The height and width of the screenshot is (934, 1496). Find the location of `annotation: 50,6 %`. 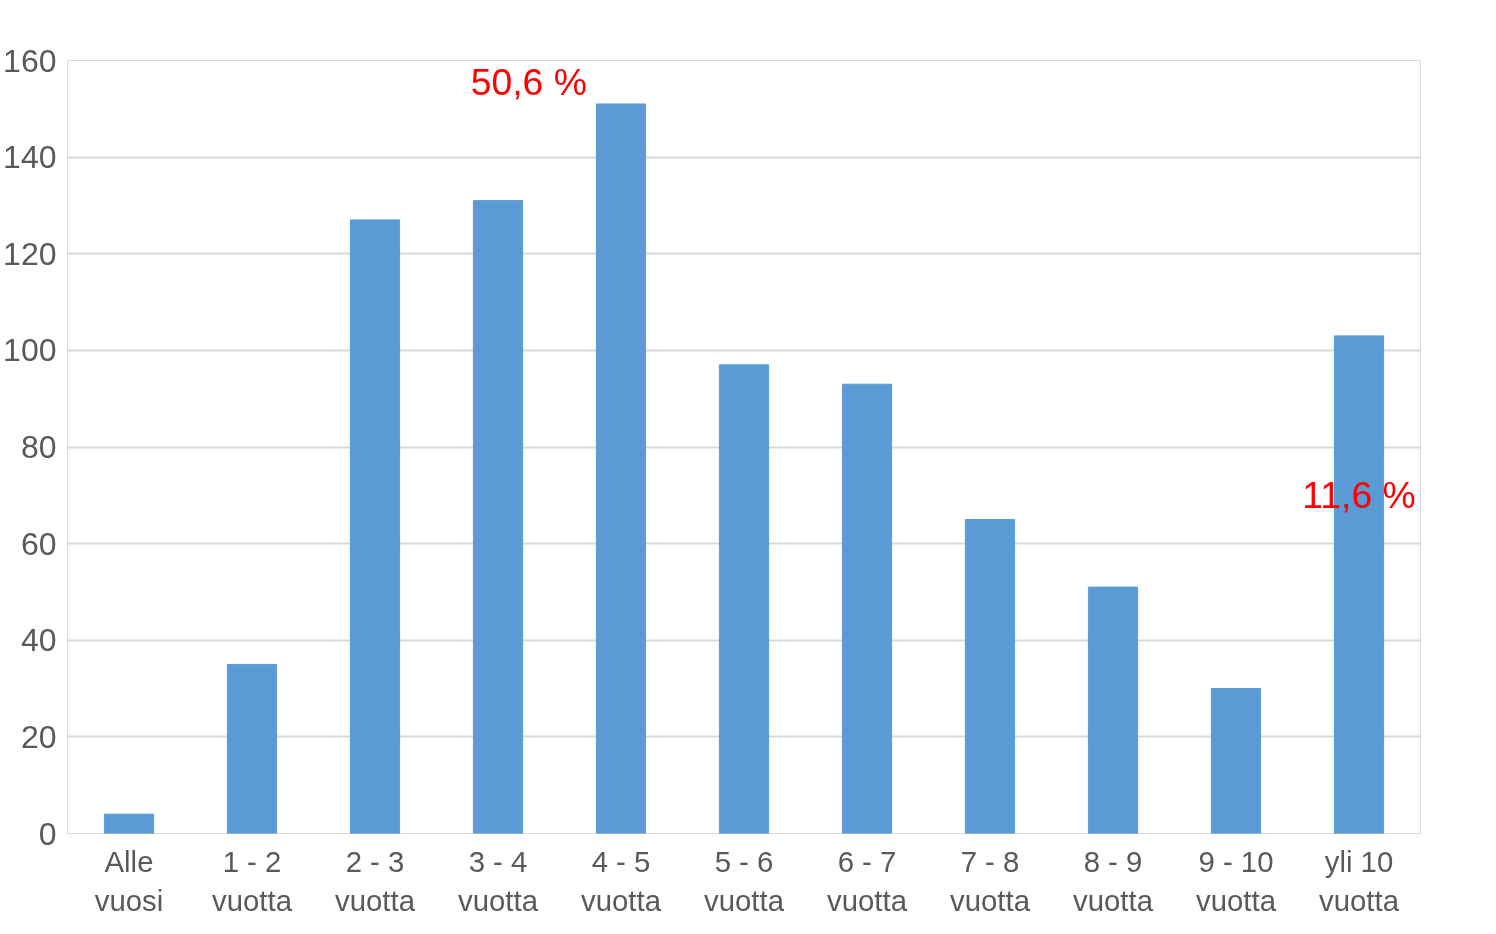

annotation: 50,6 % is located at coordinates (528, 81).